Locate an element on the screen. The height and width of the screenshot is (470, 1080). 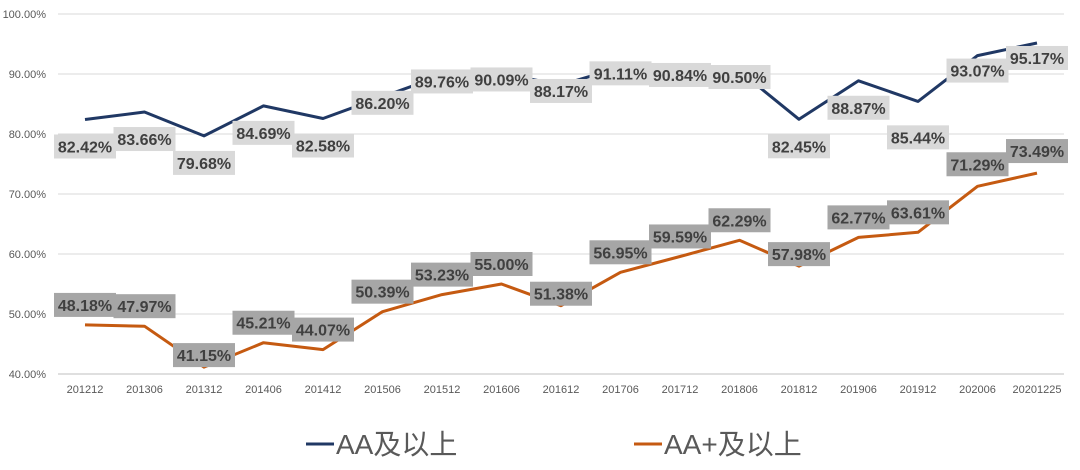
data-label: 86.20% is located at coordinates (382, 104).